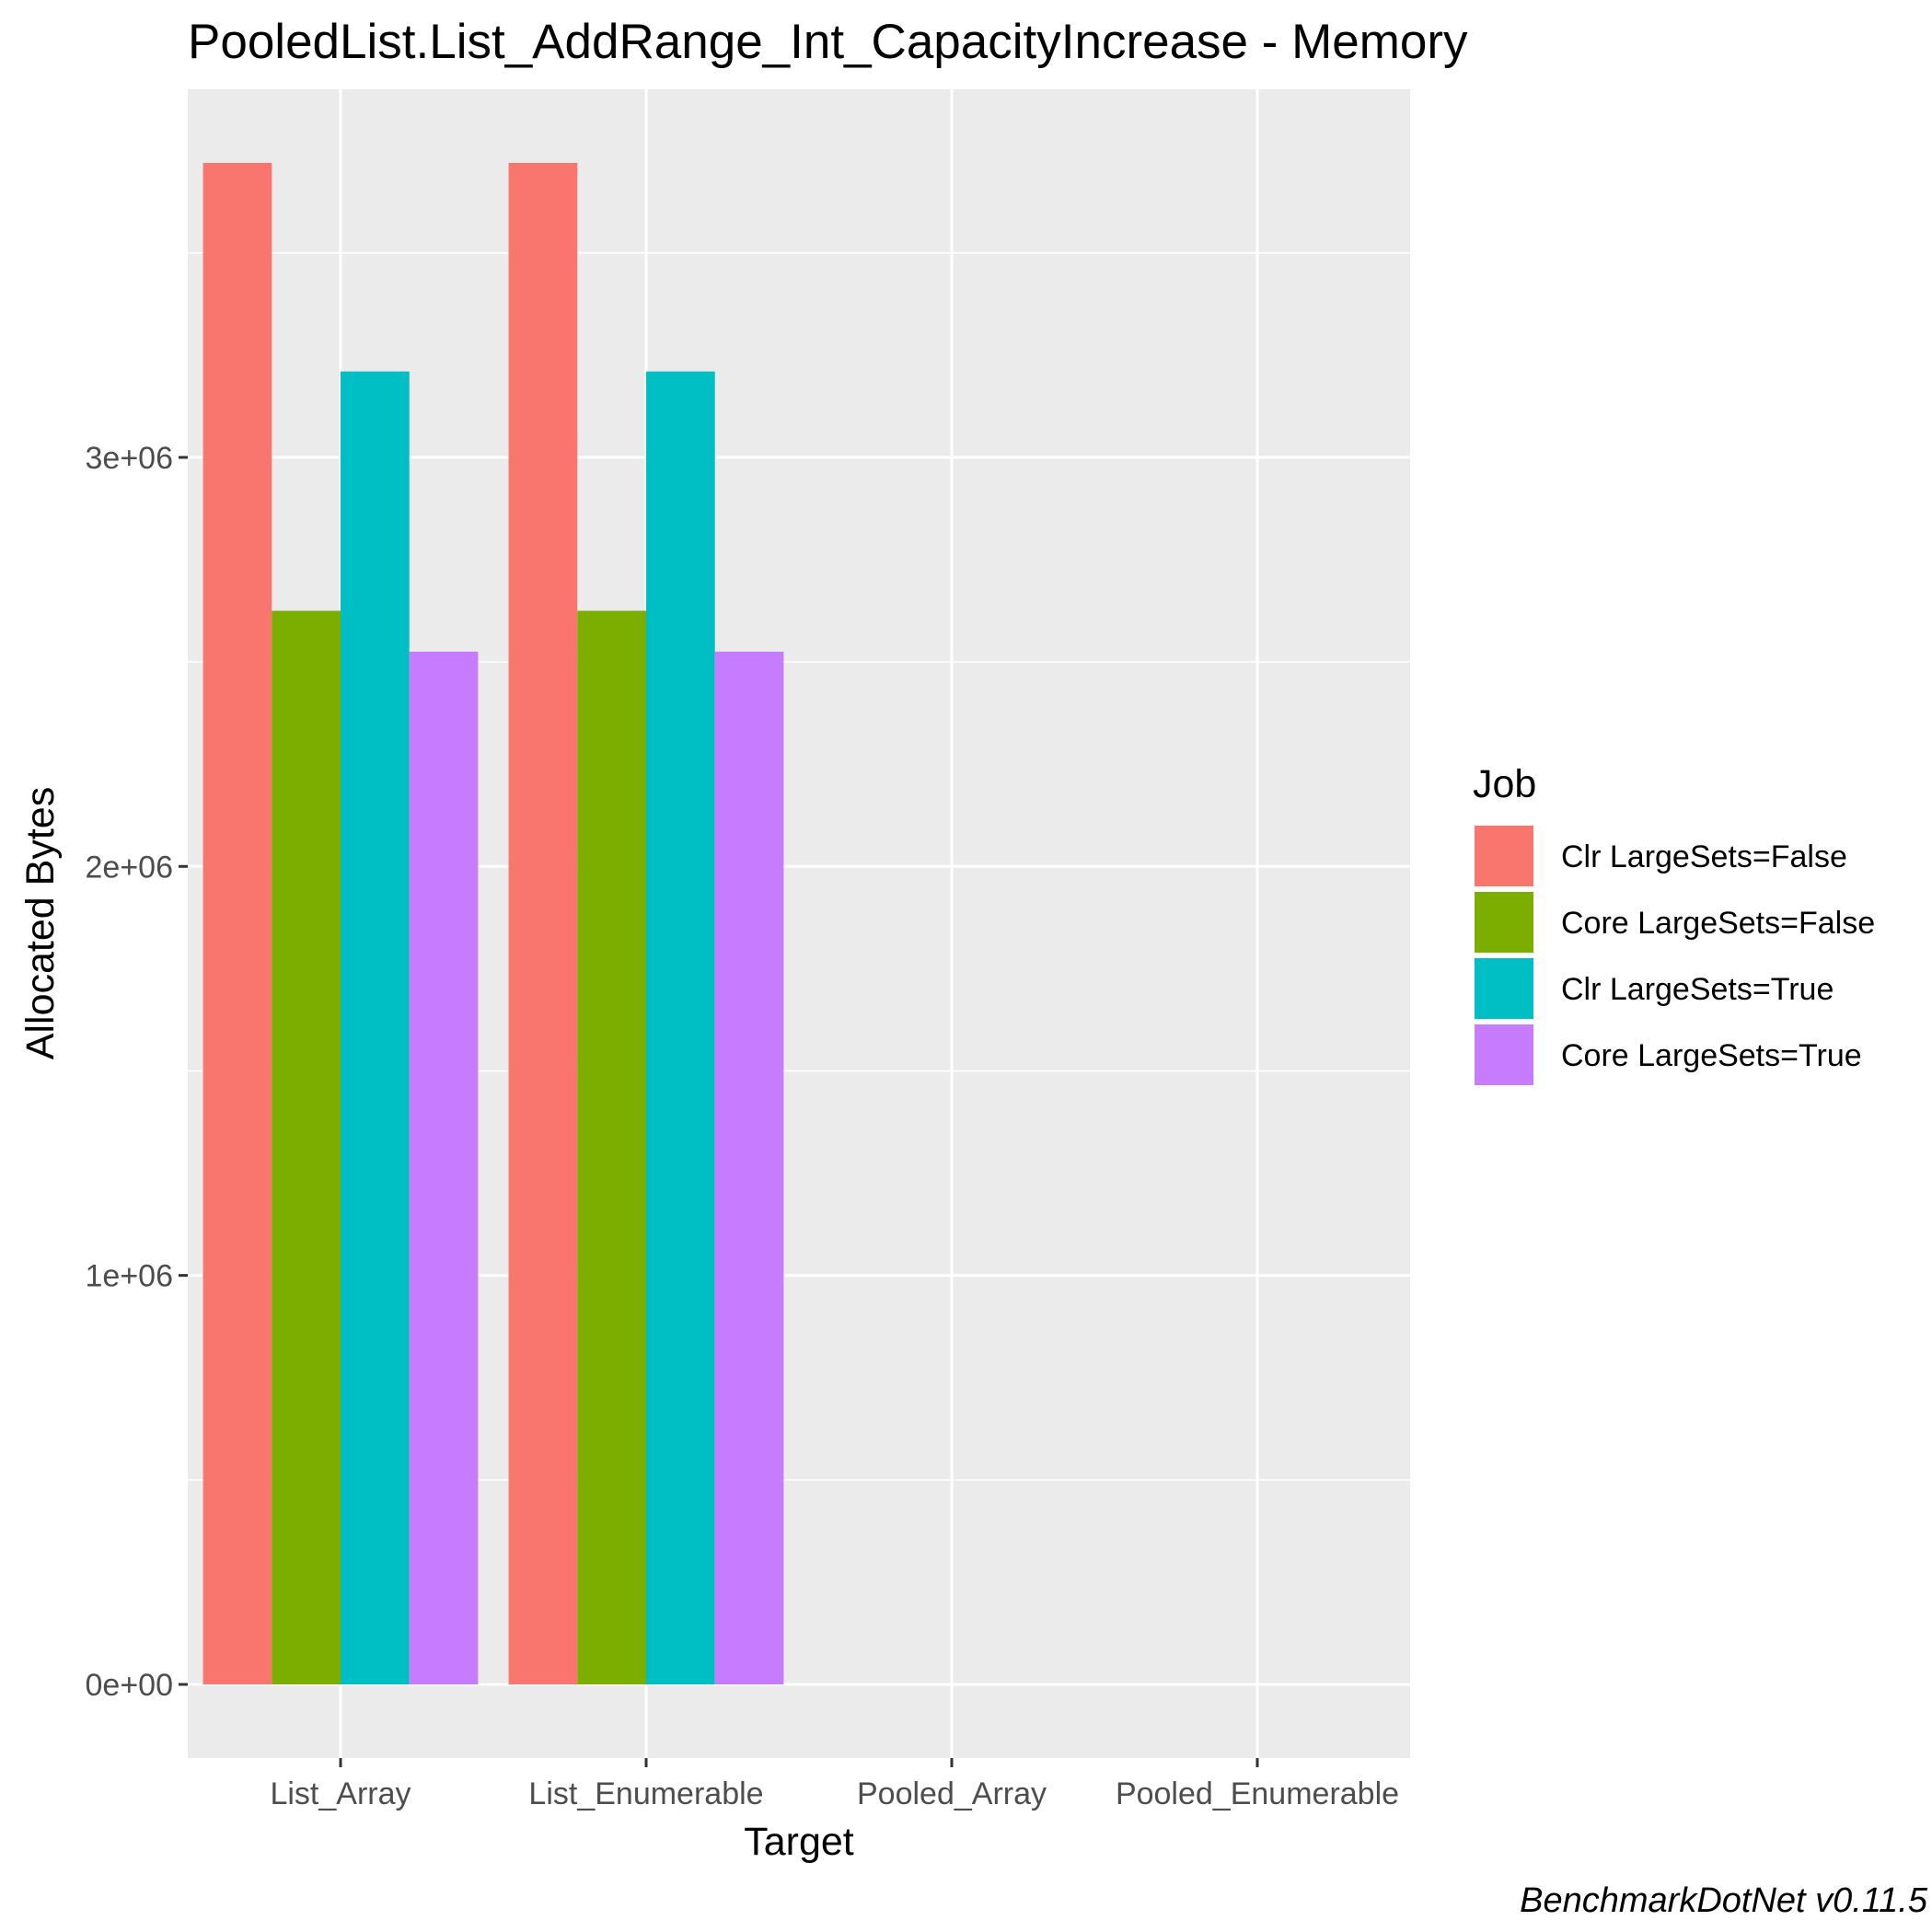 The image size is (1932, 1932). Describe the element at coordinates (1718, 924) in the screenshot. I see `legend-label: Core LargeSets=False` at that location.